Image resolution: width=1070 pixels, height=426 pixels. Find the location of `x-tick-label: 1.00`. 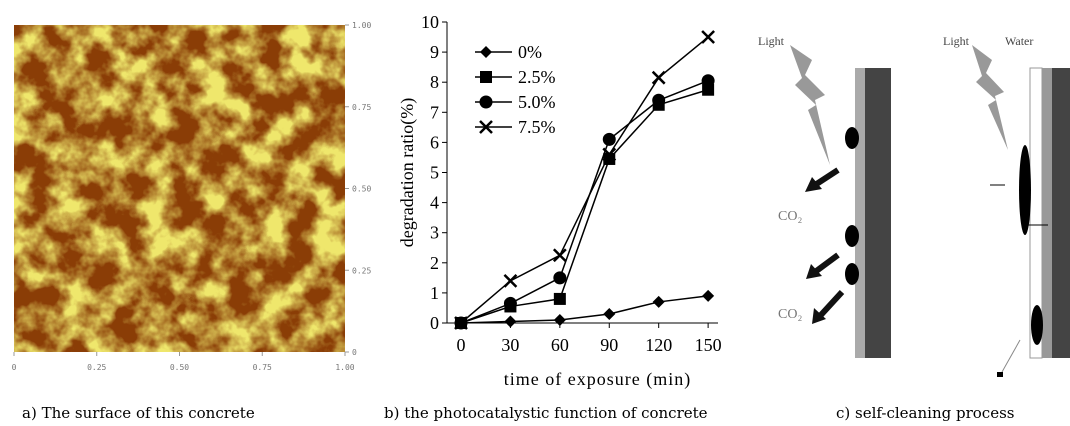

x-tick-label: 1.00 is located at coordinates (344, 367).